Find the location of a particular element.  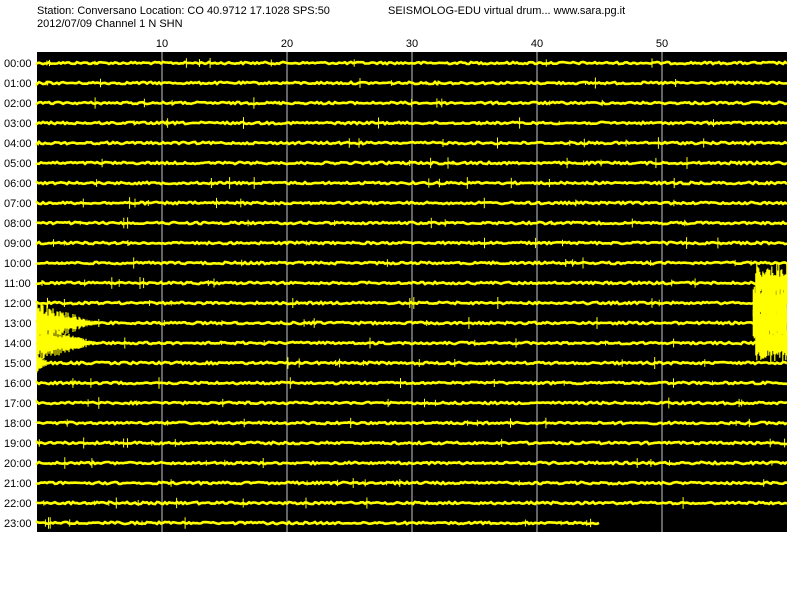

x-tick-label: 10 is located at coordinates (162, 44).